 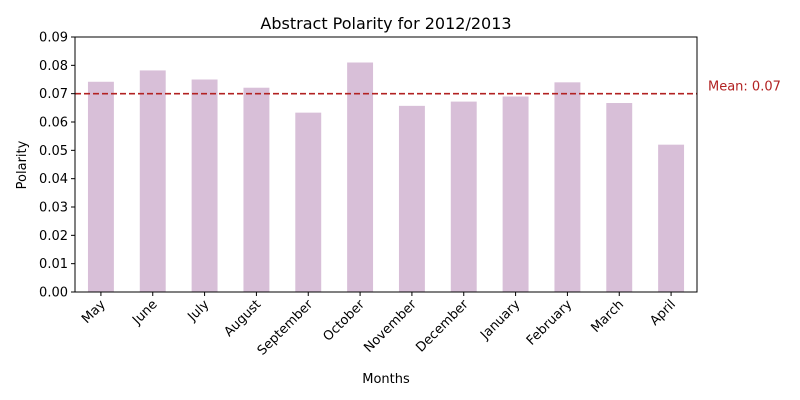 What do you see at coordinates (390, 326) in the screenshot?
I see `x-tick-label: November` at bounding box center [390, 326].